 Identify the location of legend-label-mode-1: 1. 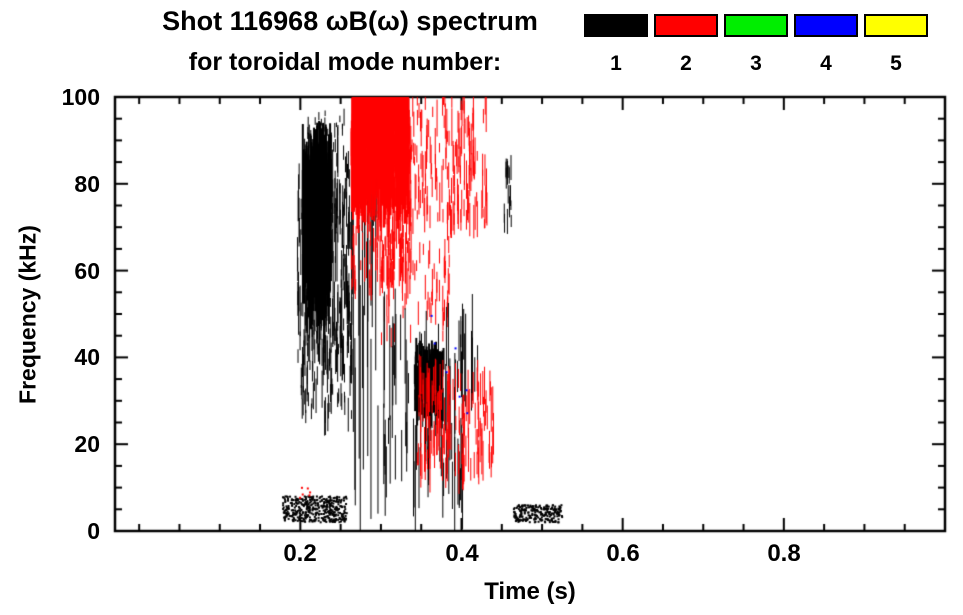
(616, 63).